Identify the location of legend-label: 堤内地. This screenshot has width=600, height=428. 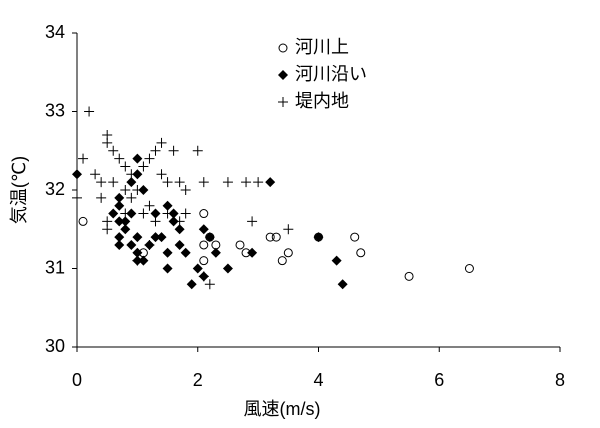
(322, 101).